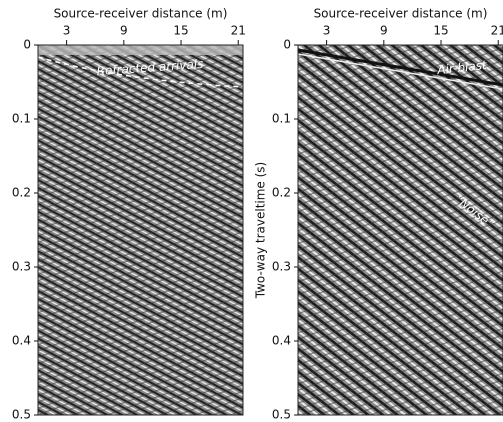 The width and height of the screenshot is (503, 422). I want to click on annotation: Air-blast, so click(462, 67).